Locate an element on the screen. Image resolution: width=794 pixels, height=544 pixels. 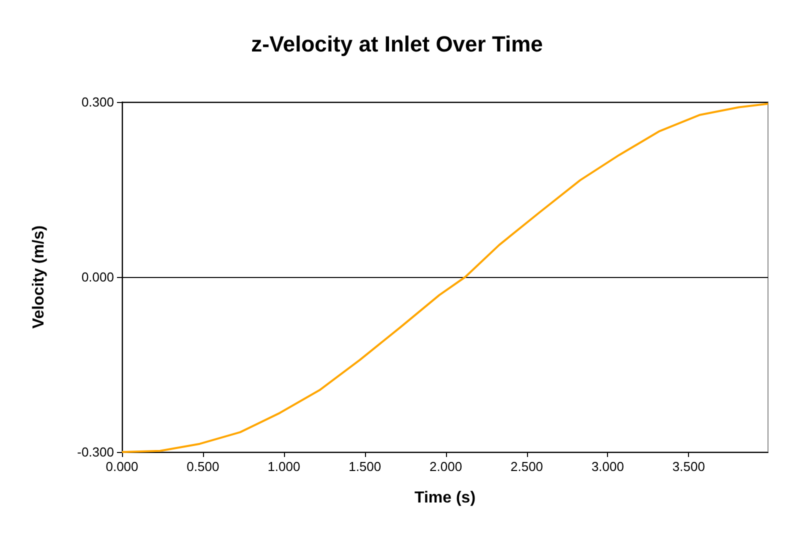
x-tick-label: 3.000 is located at coordinates (607, 466).